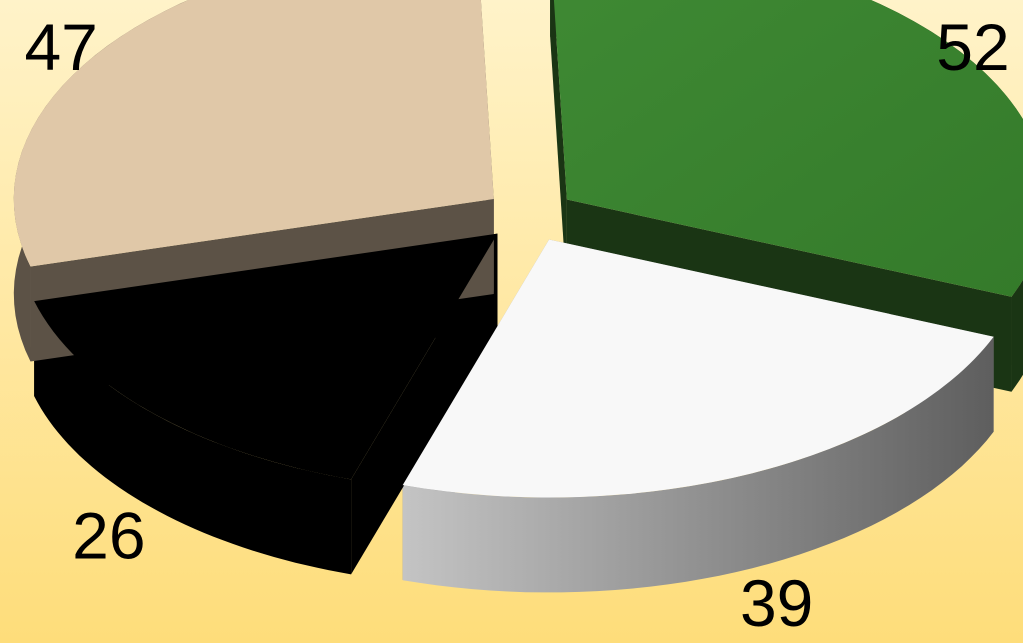 The width and height of the screenshot is (1023, 643). Describe the element at coordinates (776, 603) in the screenshot. I see `data-label-39: 39` at that location.